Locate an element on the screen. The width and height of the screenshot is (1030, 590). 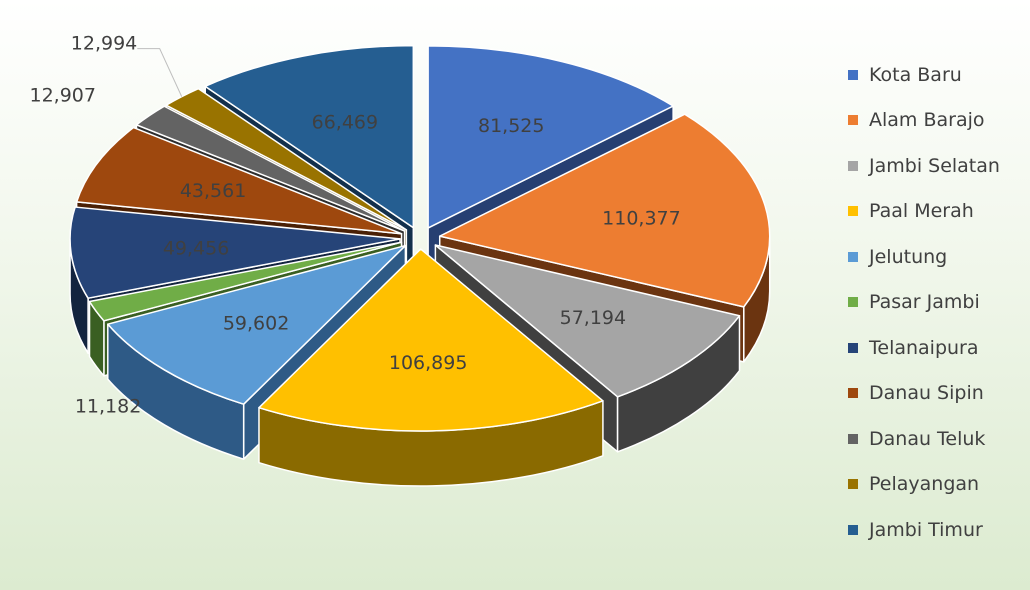
data-label-jambi-timur: 66,469 is located at coordinates (345, 122).